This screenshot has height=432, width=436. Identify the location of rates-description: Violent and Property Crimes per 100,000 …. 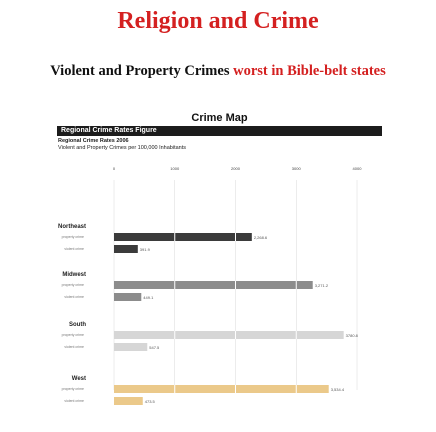
(122, 147).